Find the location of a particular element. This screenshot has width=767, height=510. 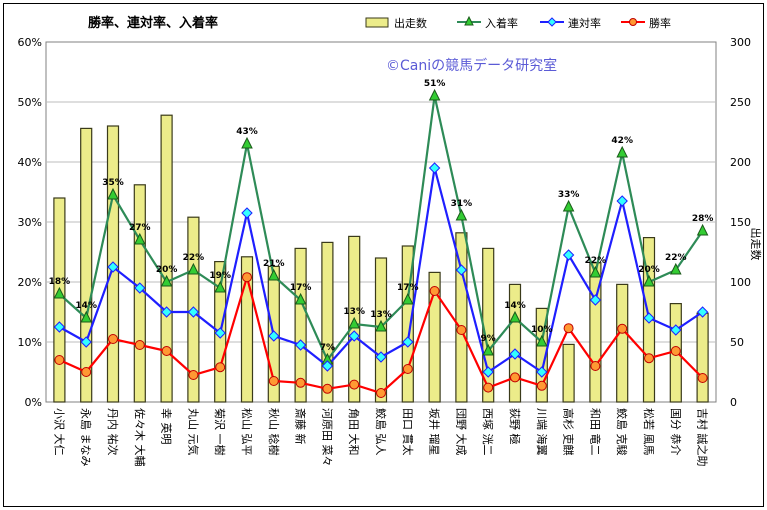

y-left-tick-label: 20% is located at coordinates (30, 282).